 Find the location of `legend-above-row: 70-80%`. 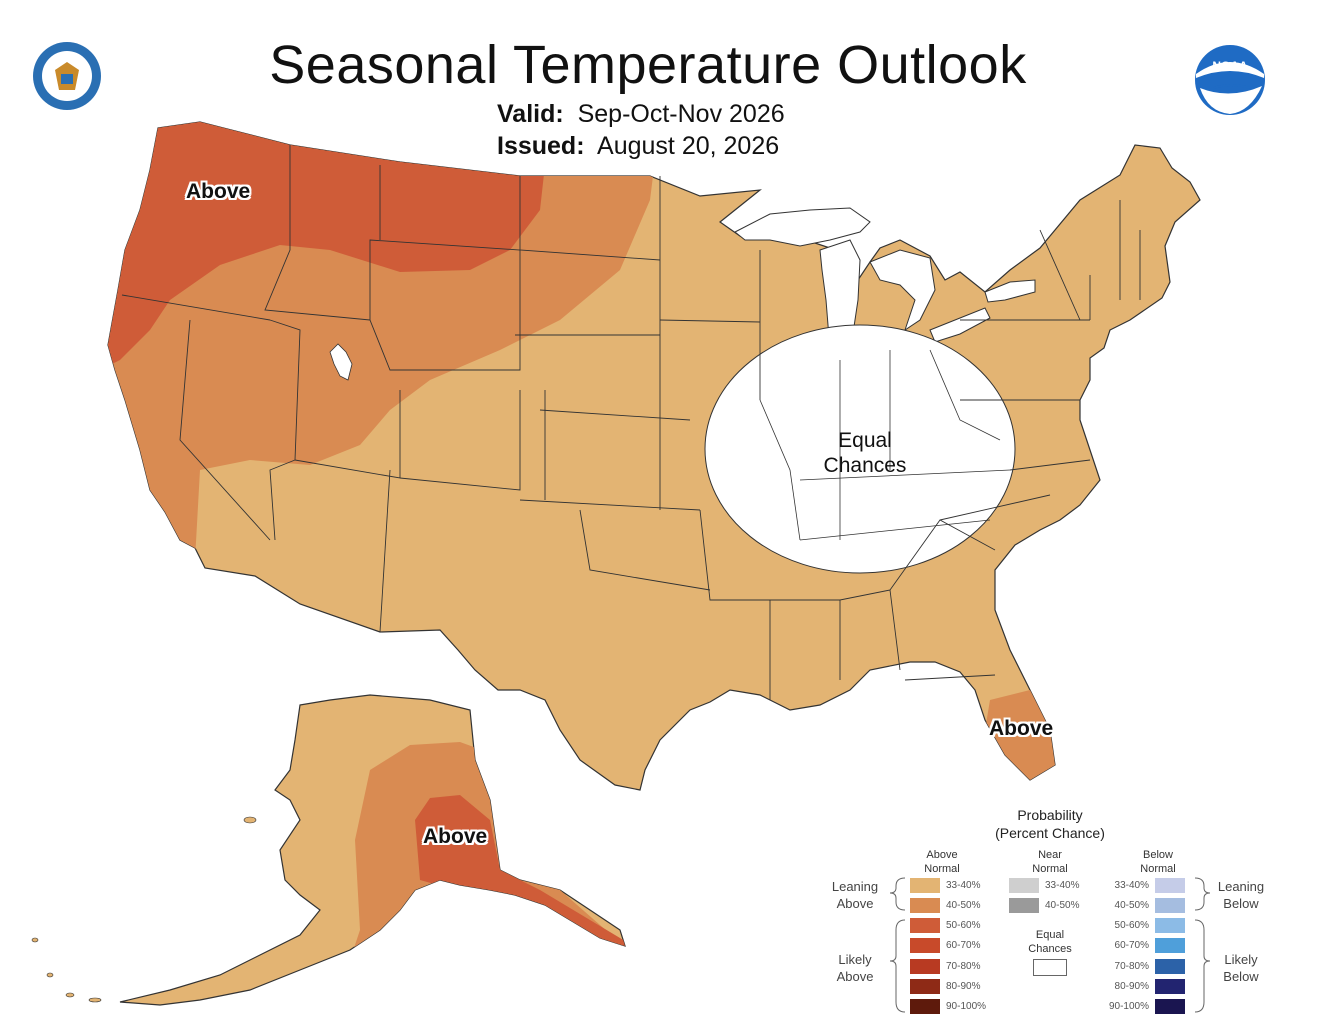

legend-above-row: 70-80% is located at coordinates (945, 966).